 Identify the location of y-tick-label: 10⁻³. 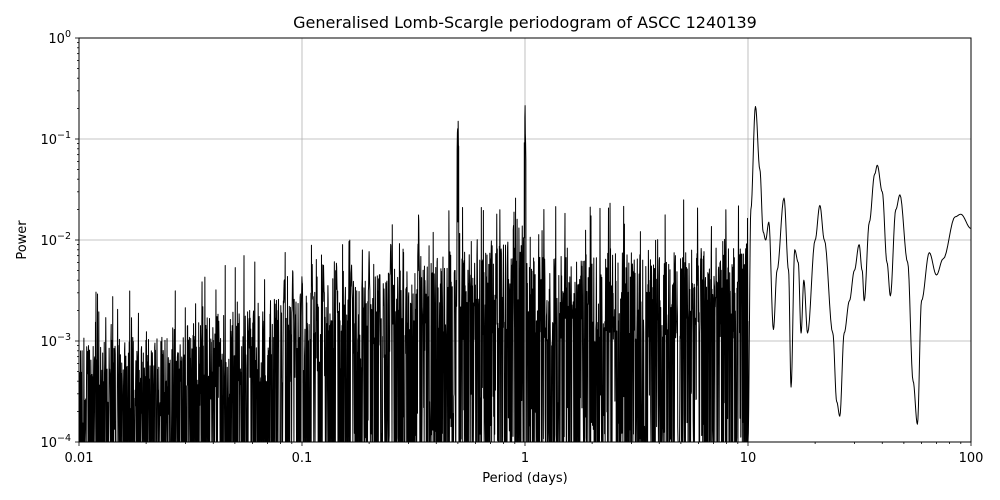
(55, 341).